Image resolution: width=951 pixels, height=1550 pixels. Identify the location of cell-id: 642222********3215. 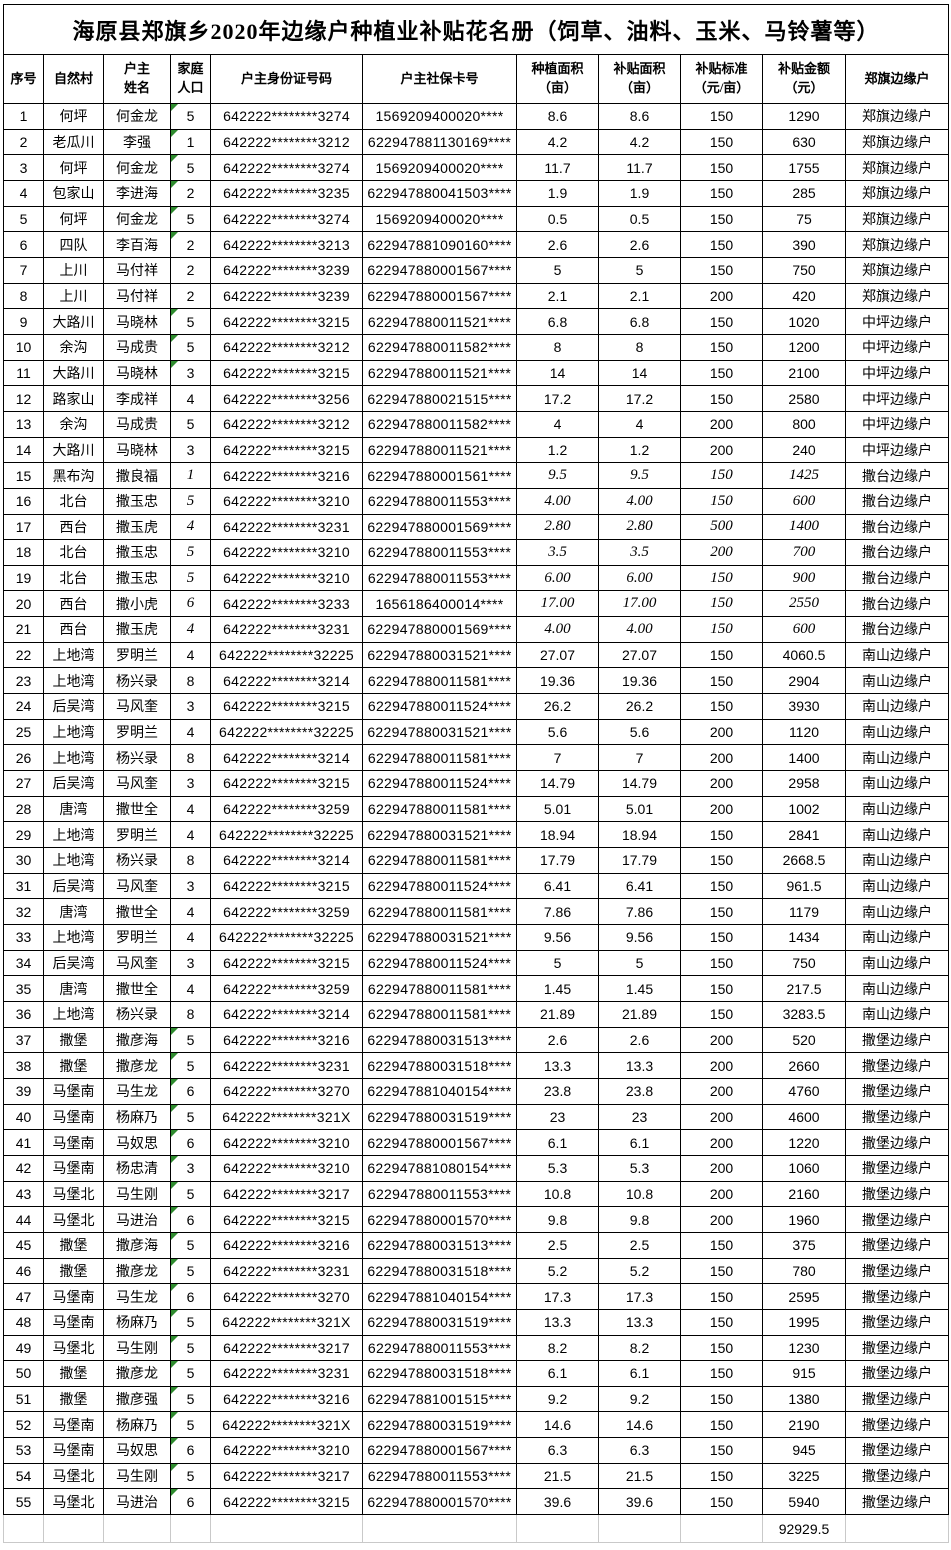
(286, 783).